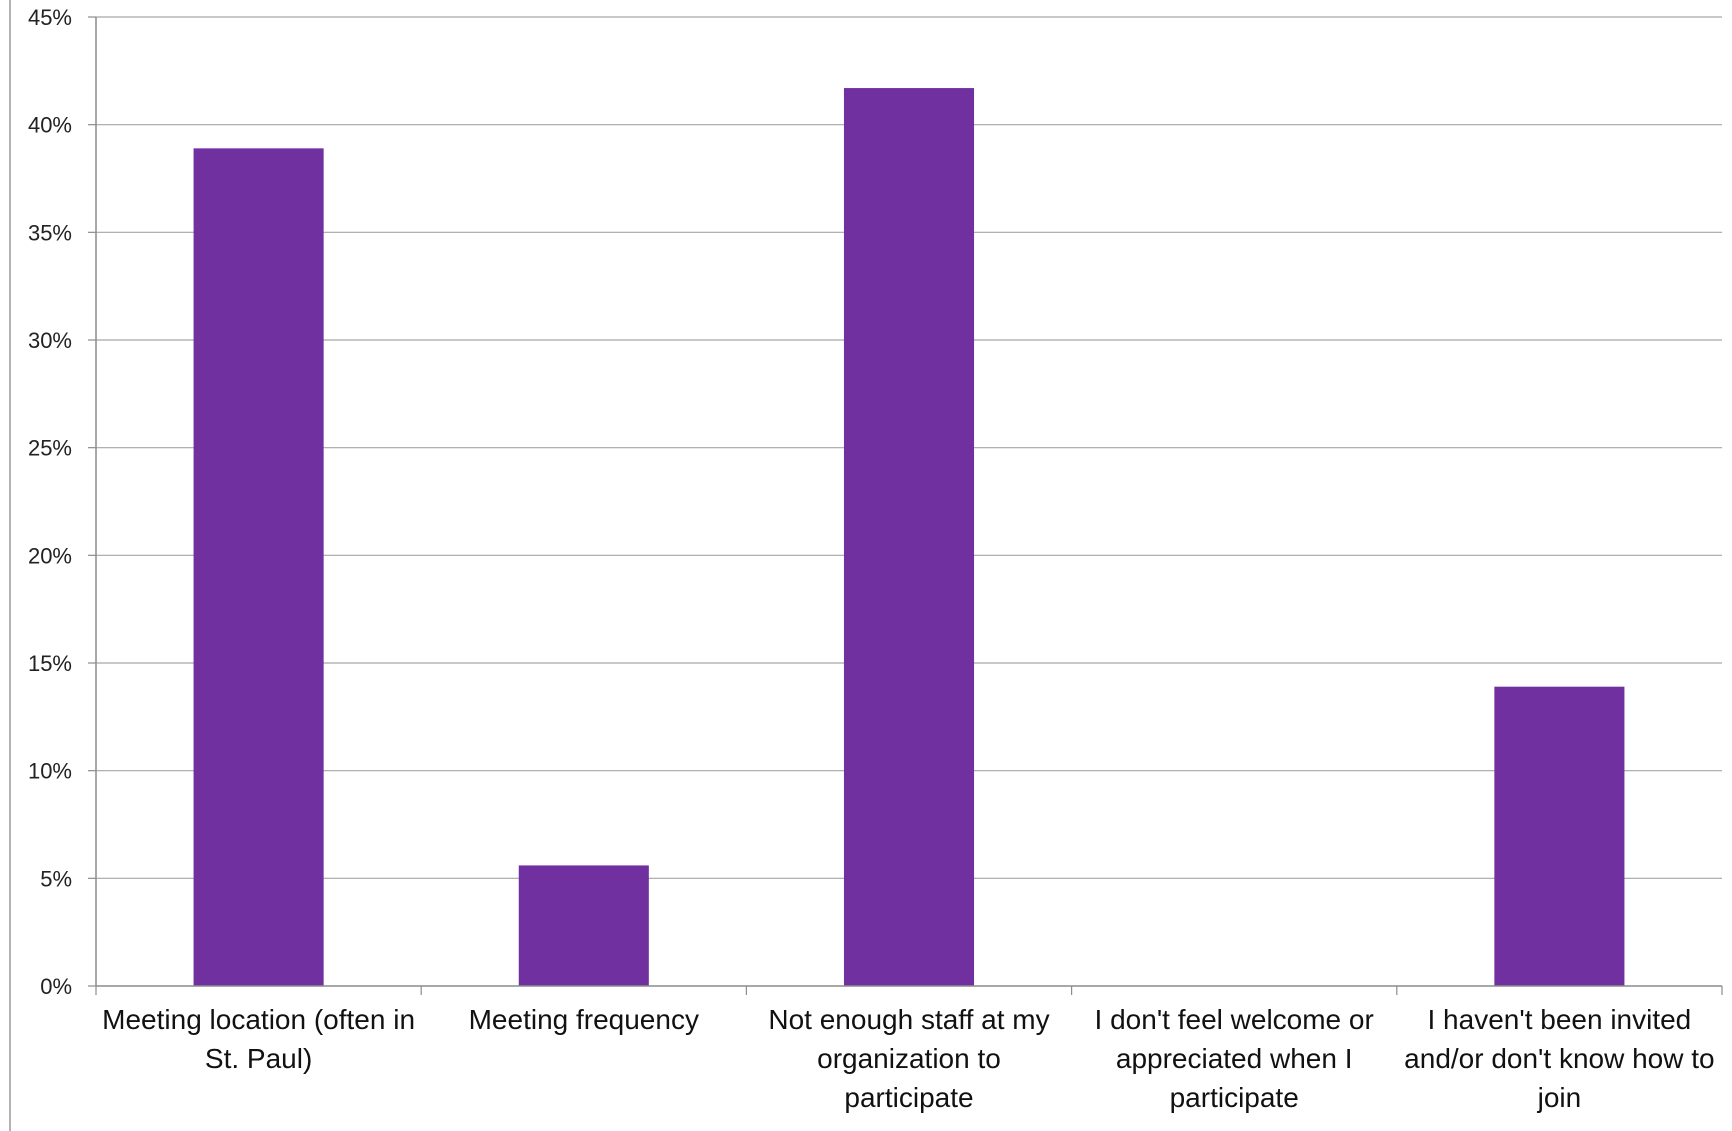 The width and height of the screenshot is (1732, 1131). I want to click on y-tick-label: 45%, so click(50, 17).